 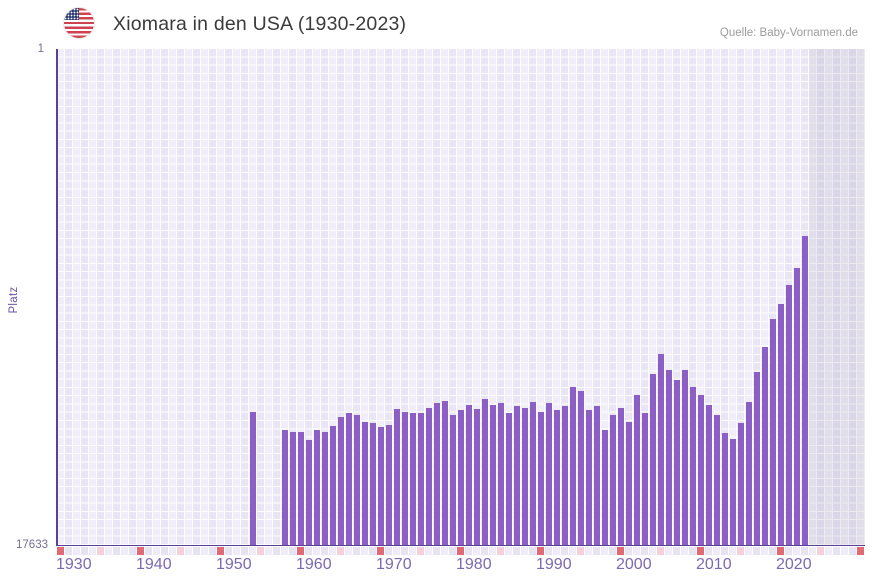 I want to click on x-tick-cell-2024, so click(x=812, y=551).